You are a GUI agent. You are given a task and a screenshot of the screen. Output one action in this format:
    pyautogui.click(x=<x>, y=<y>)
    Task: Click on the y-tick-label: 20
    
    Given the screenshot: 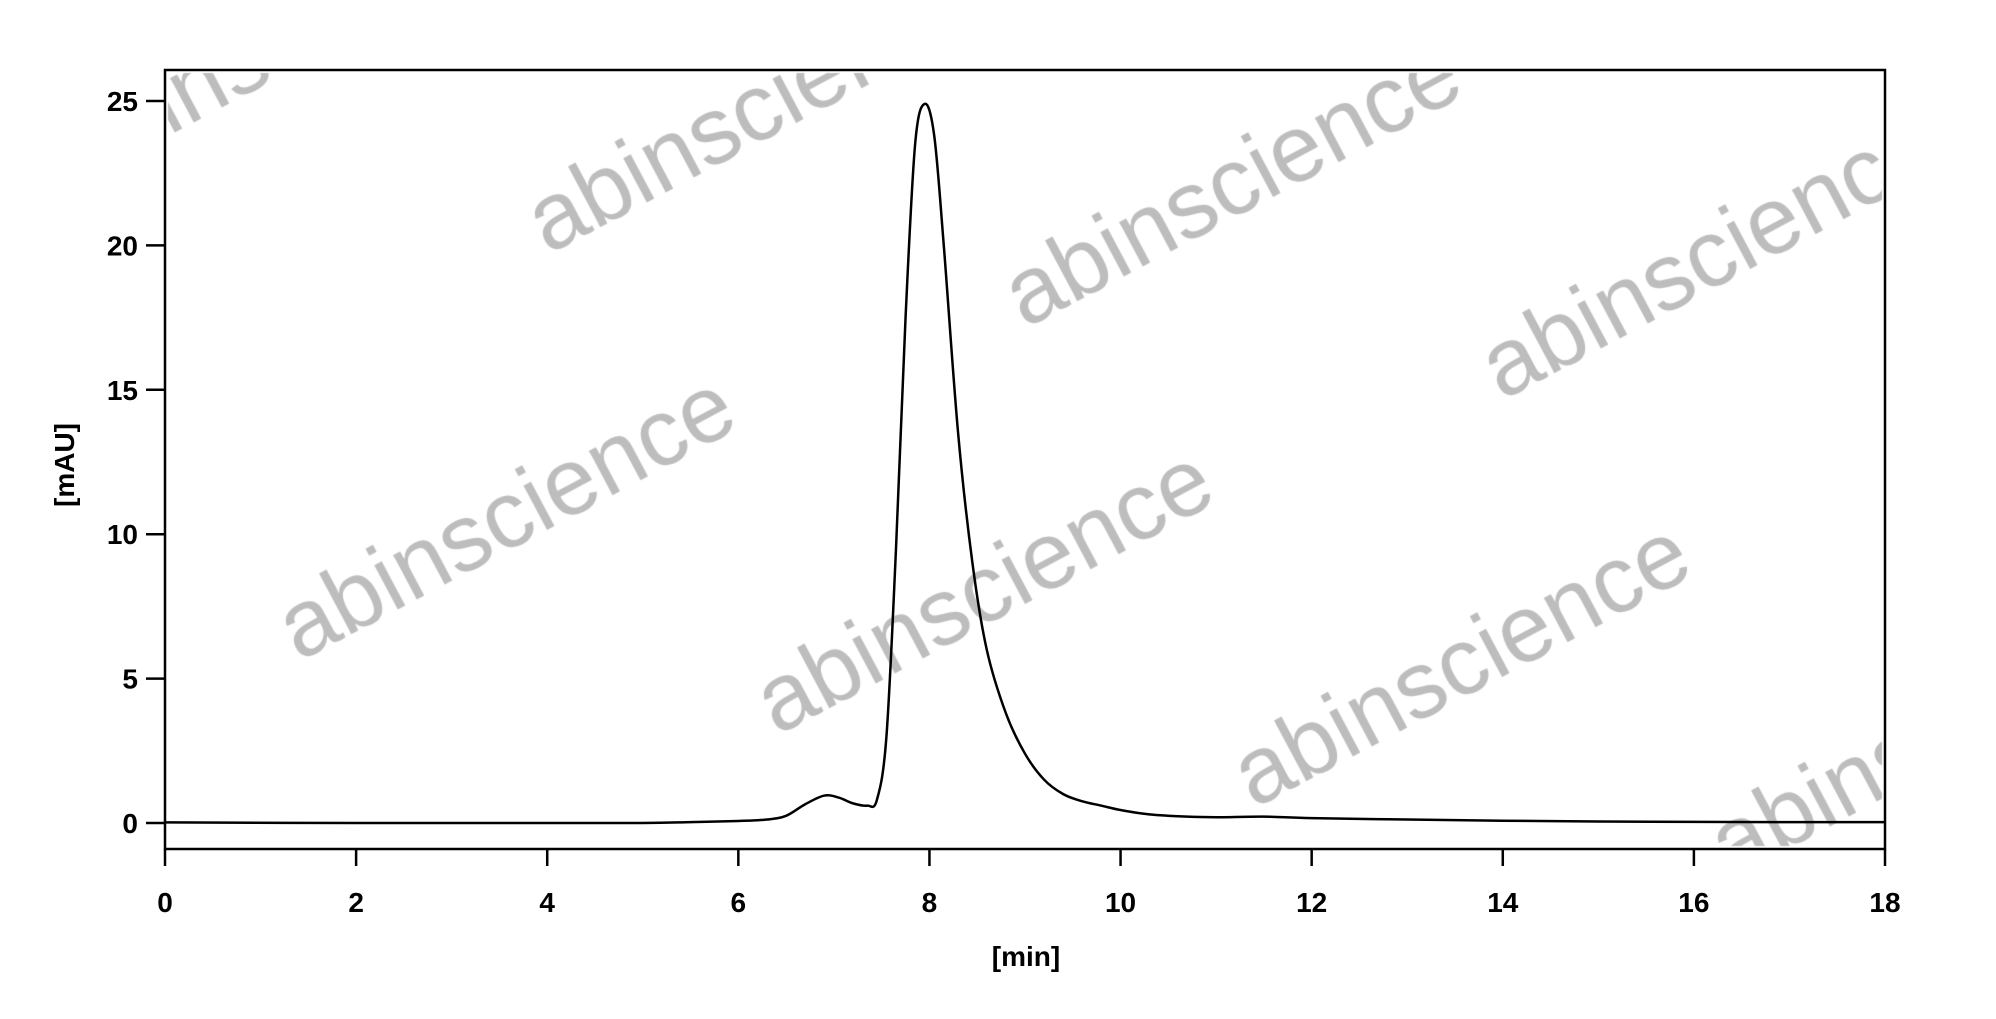 What is the action you would take?
    pyautogui.click(x=122, y=245)
    